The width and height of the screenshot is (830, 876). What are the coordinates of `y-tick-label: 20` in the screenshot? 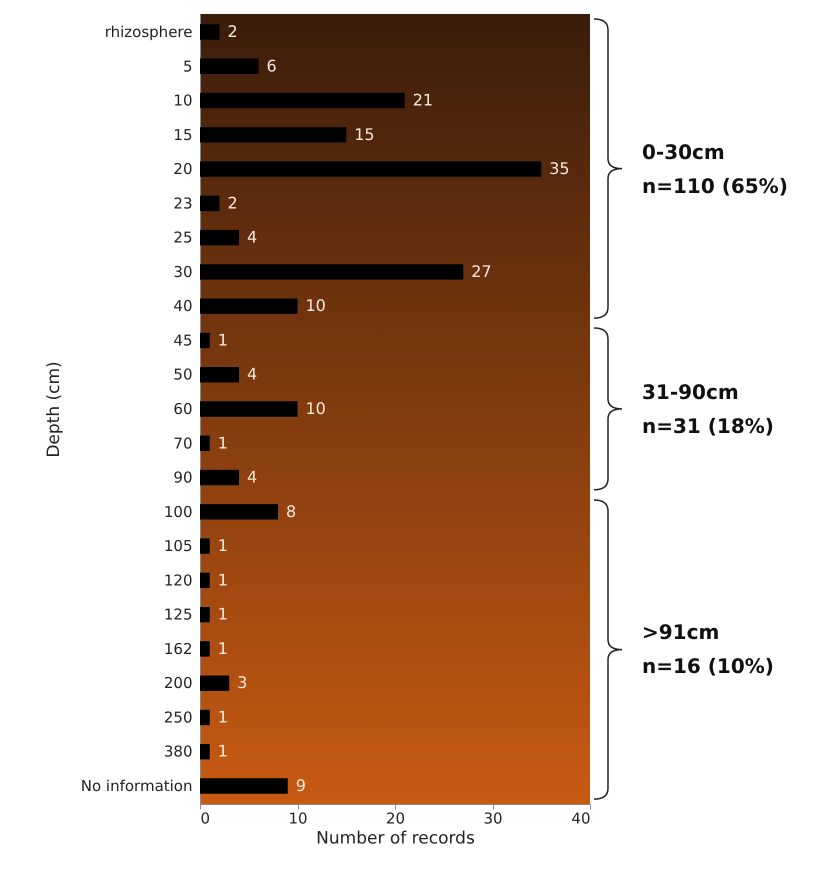 It's located at (182, 169).